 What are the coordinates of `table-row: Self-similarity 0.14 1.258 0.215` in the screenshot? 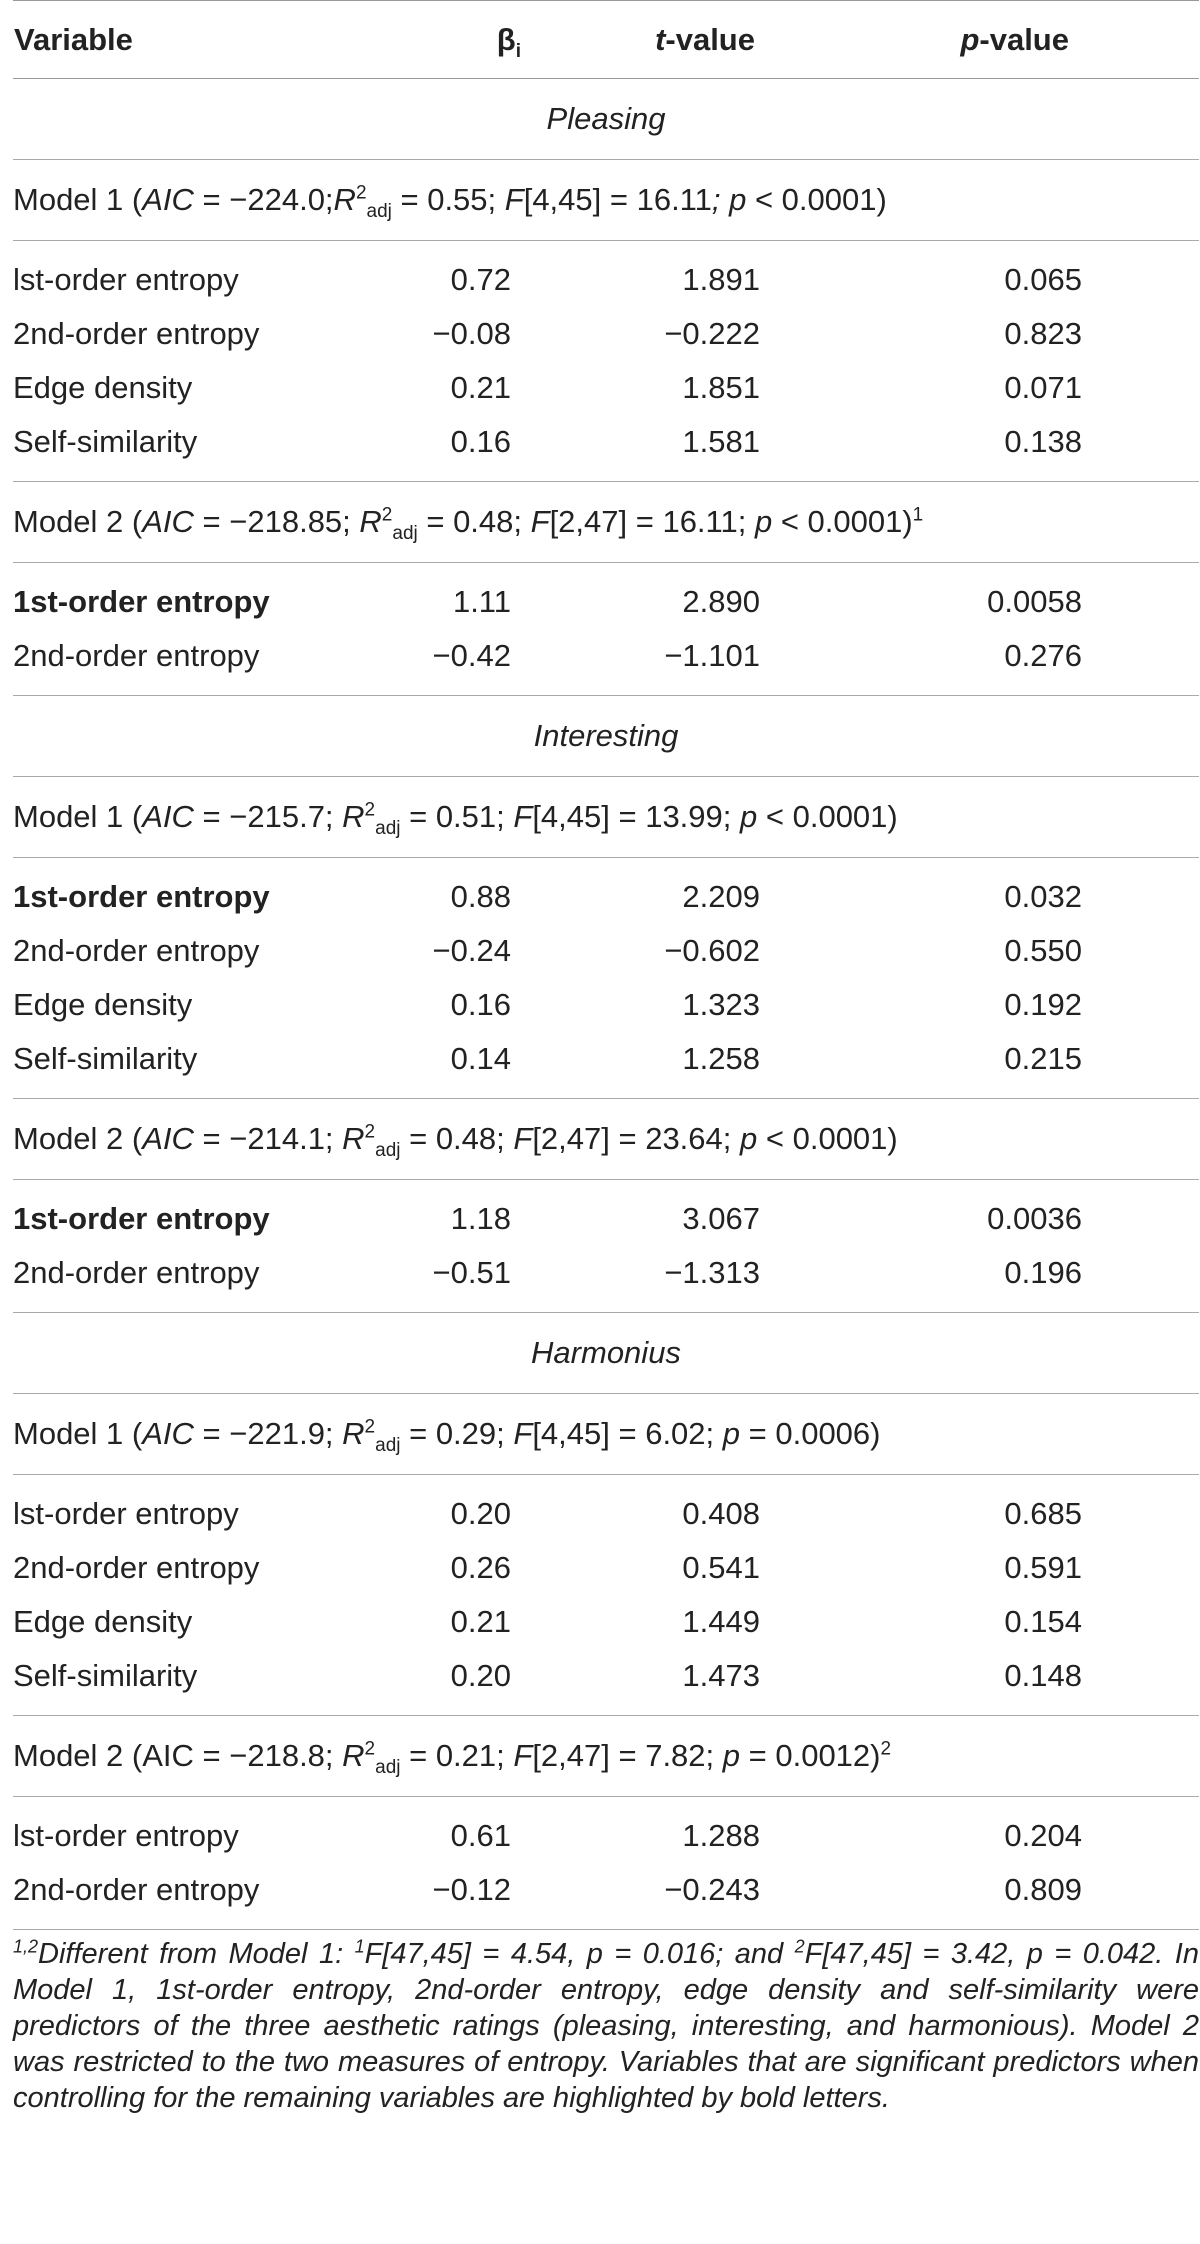 It's located at (606, 1065).